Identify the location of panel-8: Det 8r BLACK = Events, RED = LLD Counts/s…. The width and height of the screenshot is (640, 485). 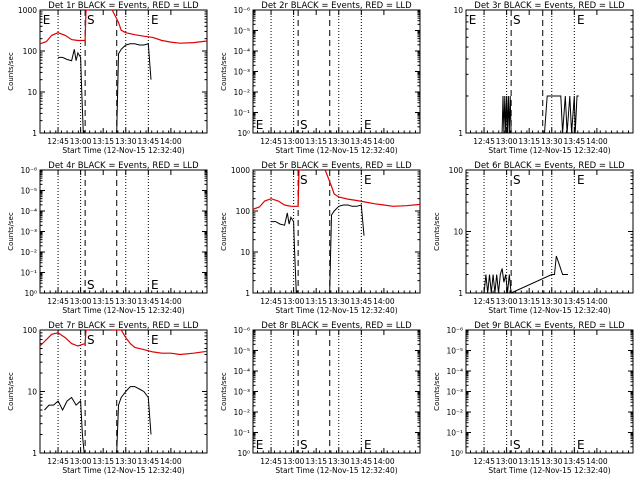
(320, 398).